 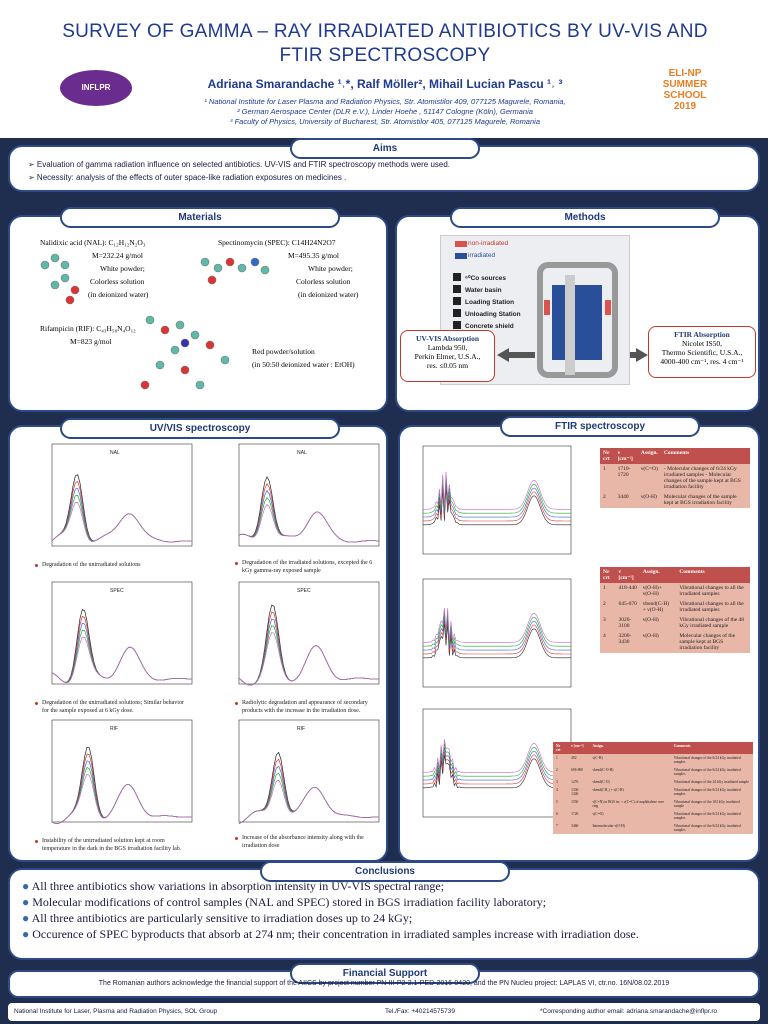 I want to click on step: Loading Station, so click(x=490, y=302).